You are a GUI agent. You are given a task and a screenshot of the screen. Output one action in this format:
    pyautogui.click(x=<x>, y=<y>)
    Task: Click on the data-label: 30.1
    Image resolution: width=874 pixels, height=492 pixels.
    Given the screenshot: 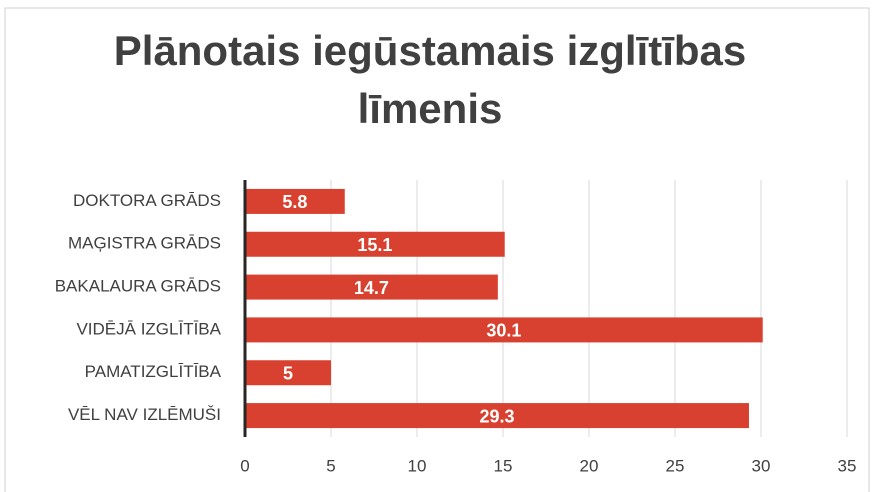 What is the action you would take?
    pyautogui.click(x=503, y=331)
    